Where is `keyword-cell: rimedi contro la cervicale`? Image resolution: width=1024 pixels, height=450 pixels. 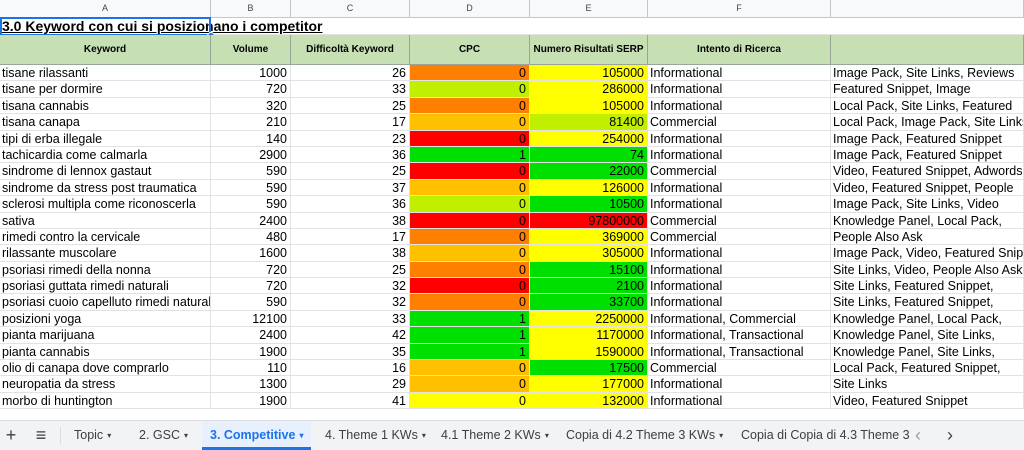
keyword-cell: rimedi contro la cervicale is located at coordinates (105, 237).